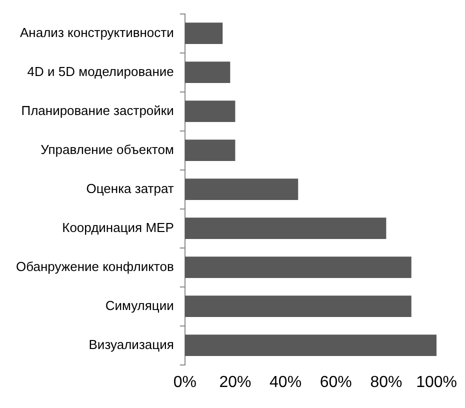  I want to click on x-tick-label: 40%, so click(286, 382).